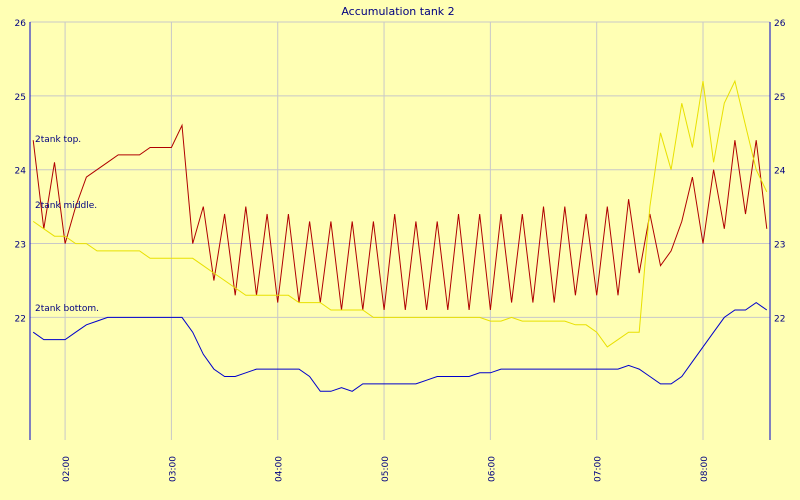 The height and width of the screenshot is (500, 800). I want to click on y-tick-label-right: 25, so click(779, 98).